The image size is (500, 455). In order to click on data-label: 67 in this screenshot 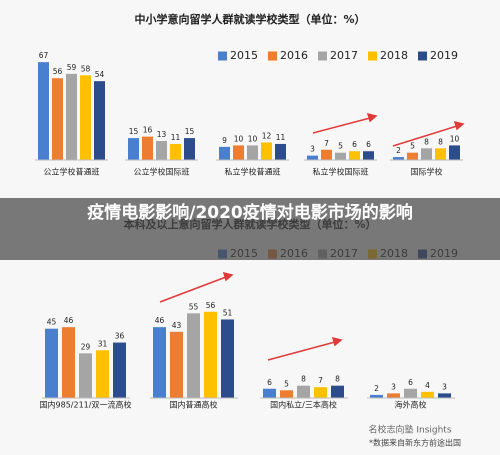, I will do `click(44, 55)`.